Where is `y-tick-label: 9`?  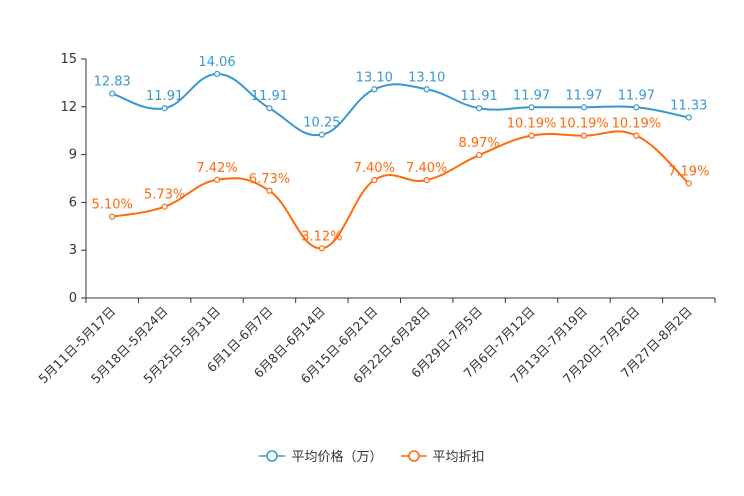 y-tick-label: 9 is located at coordinates (73, 155).